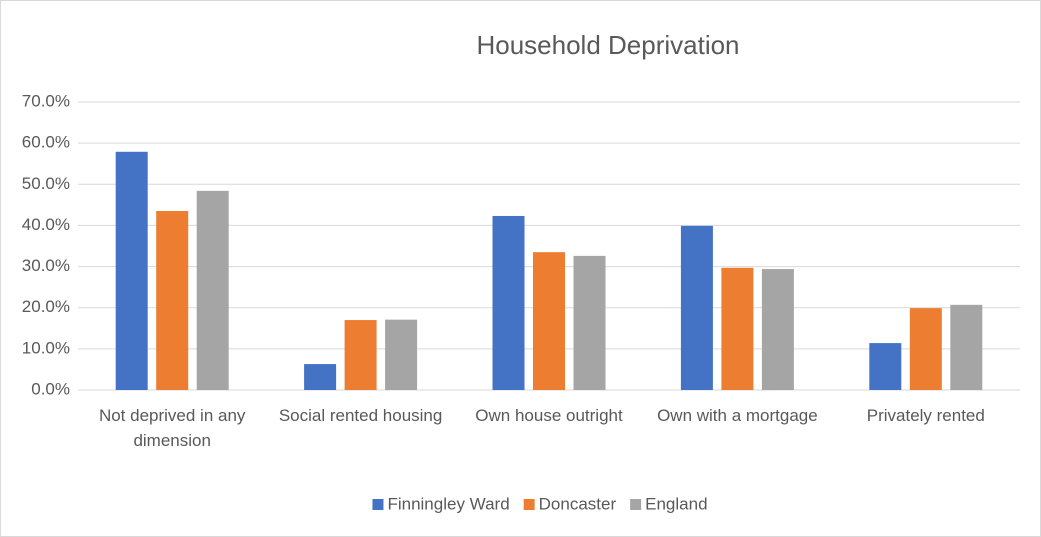 The image size is (1041, 537). I want to click on y-tick-label: 60.0%, so click(46, 142).